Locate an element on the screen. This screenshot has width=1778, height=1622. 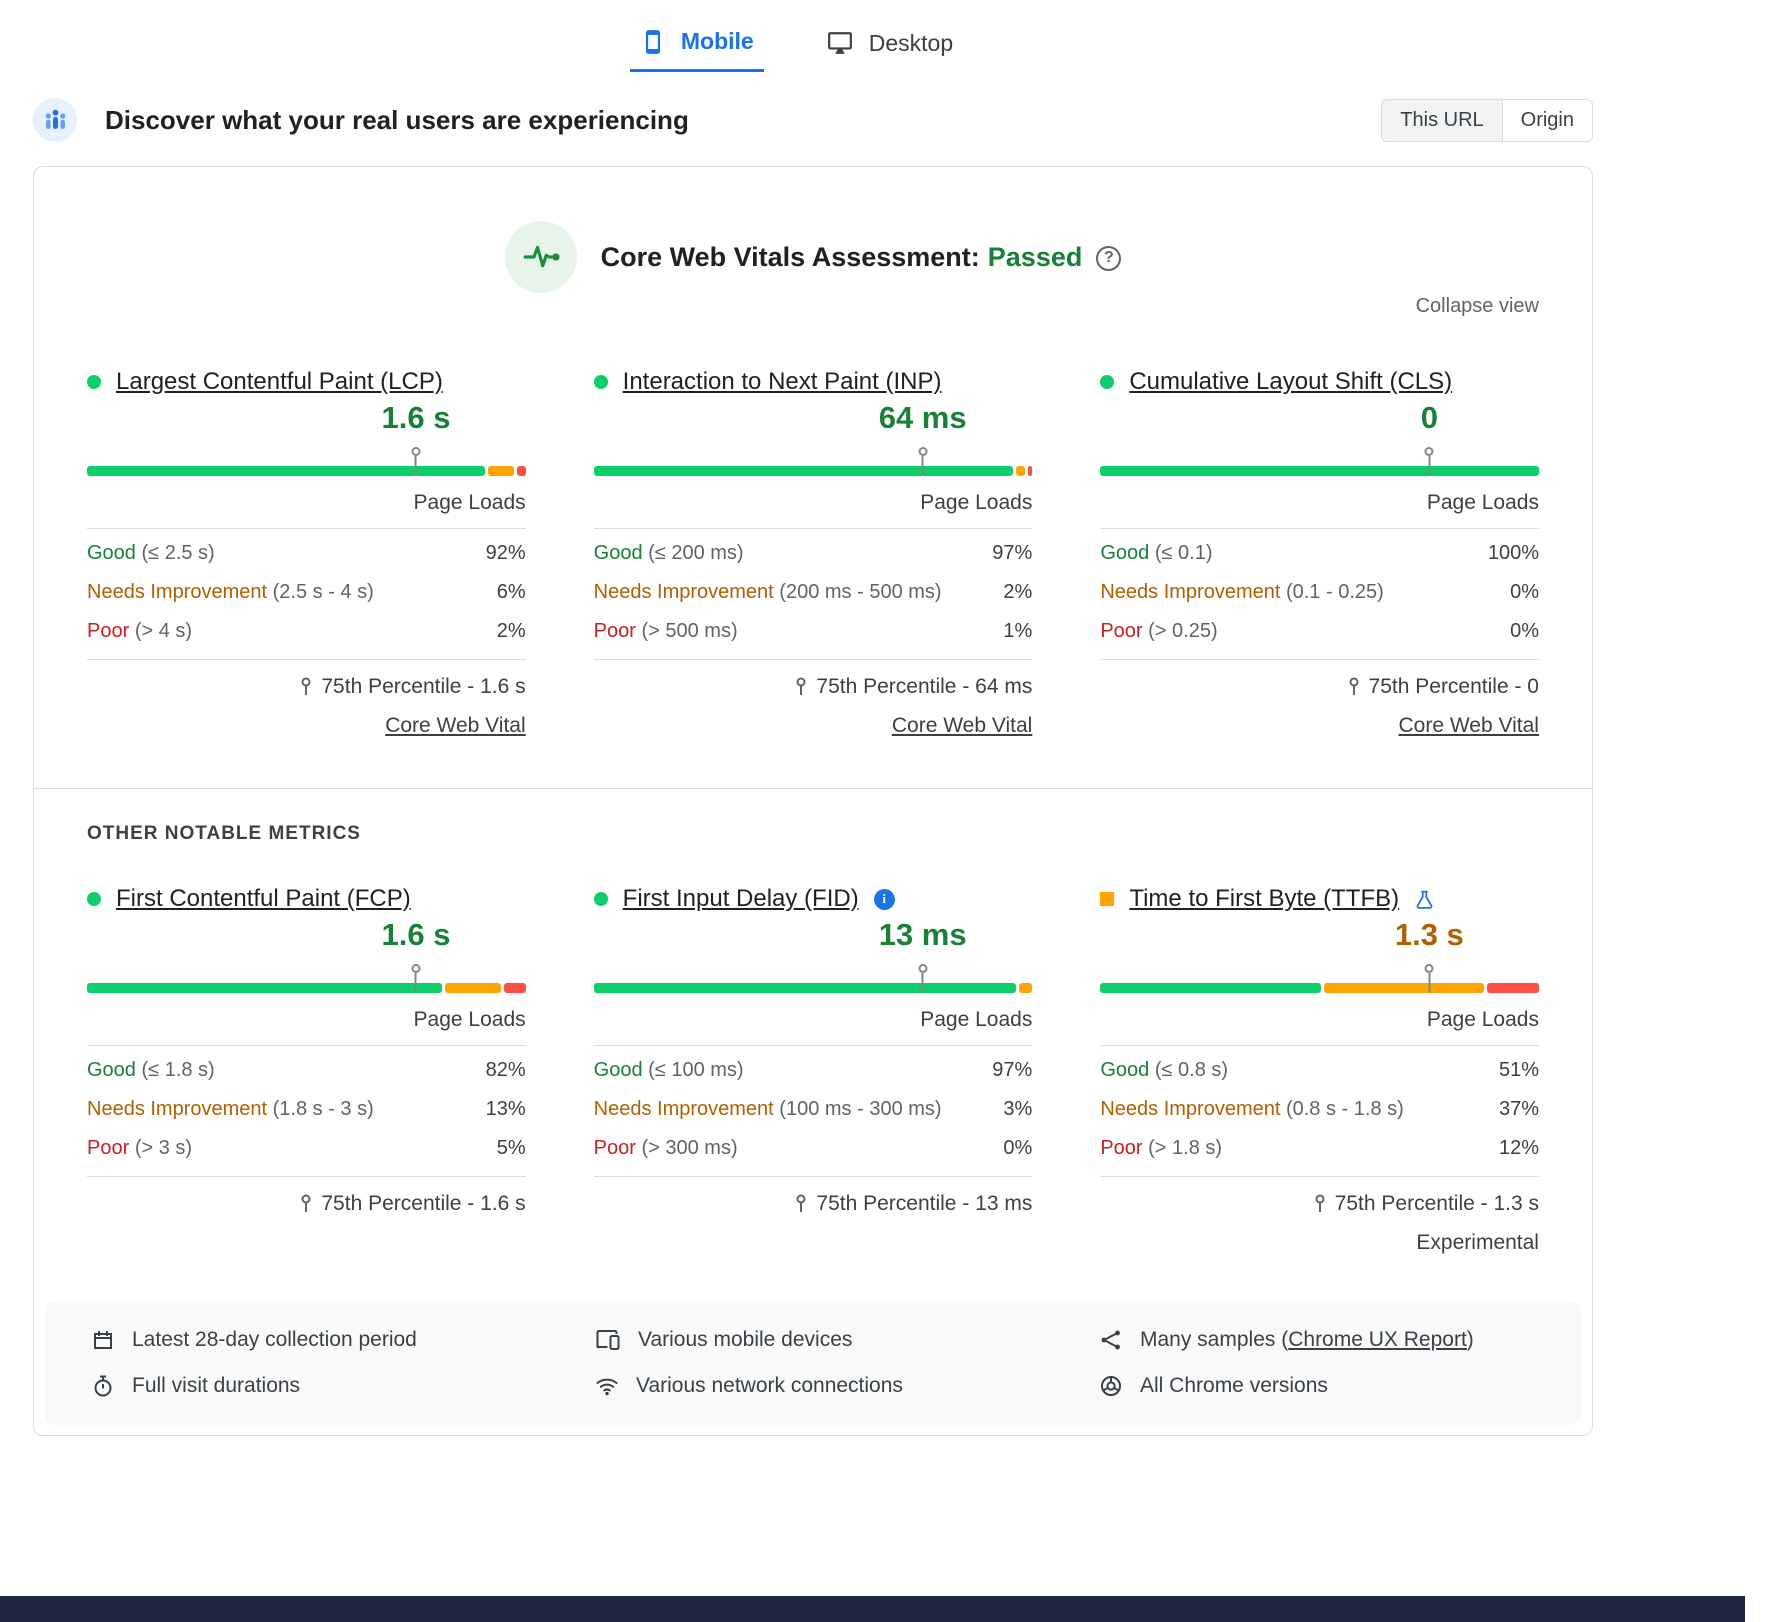
metric-value: 1.3 s is located at coordinates (1429, 934).